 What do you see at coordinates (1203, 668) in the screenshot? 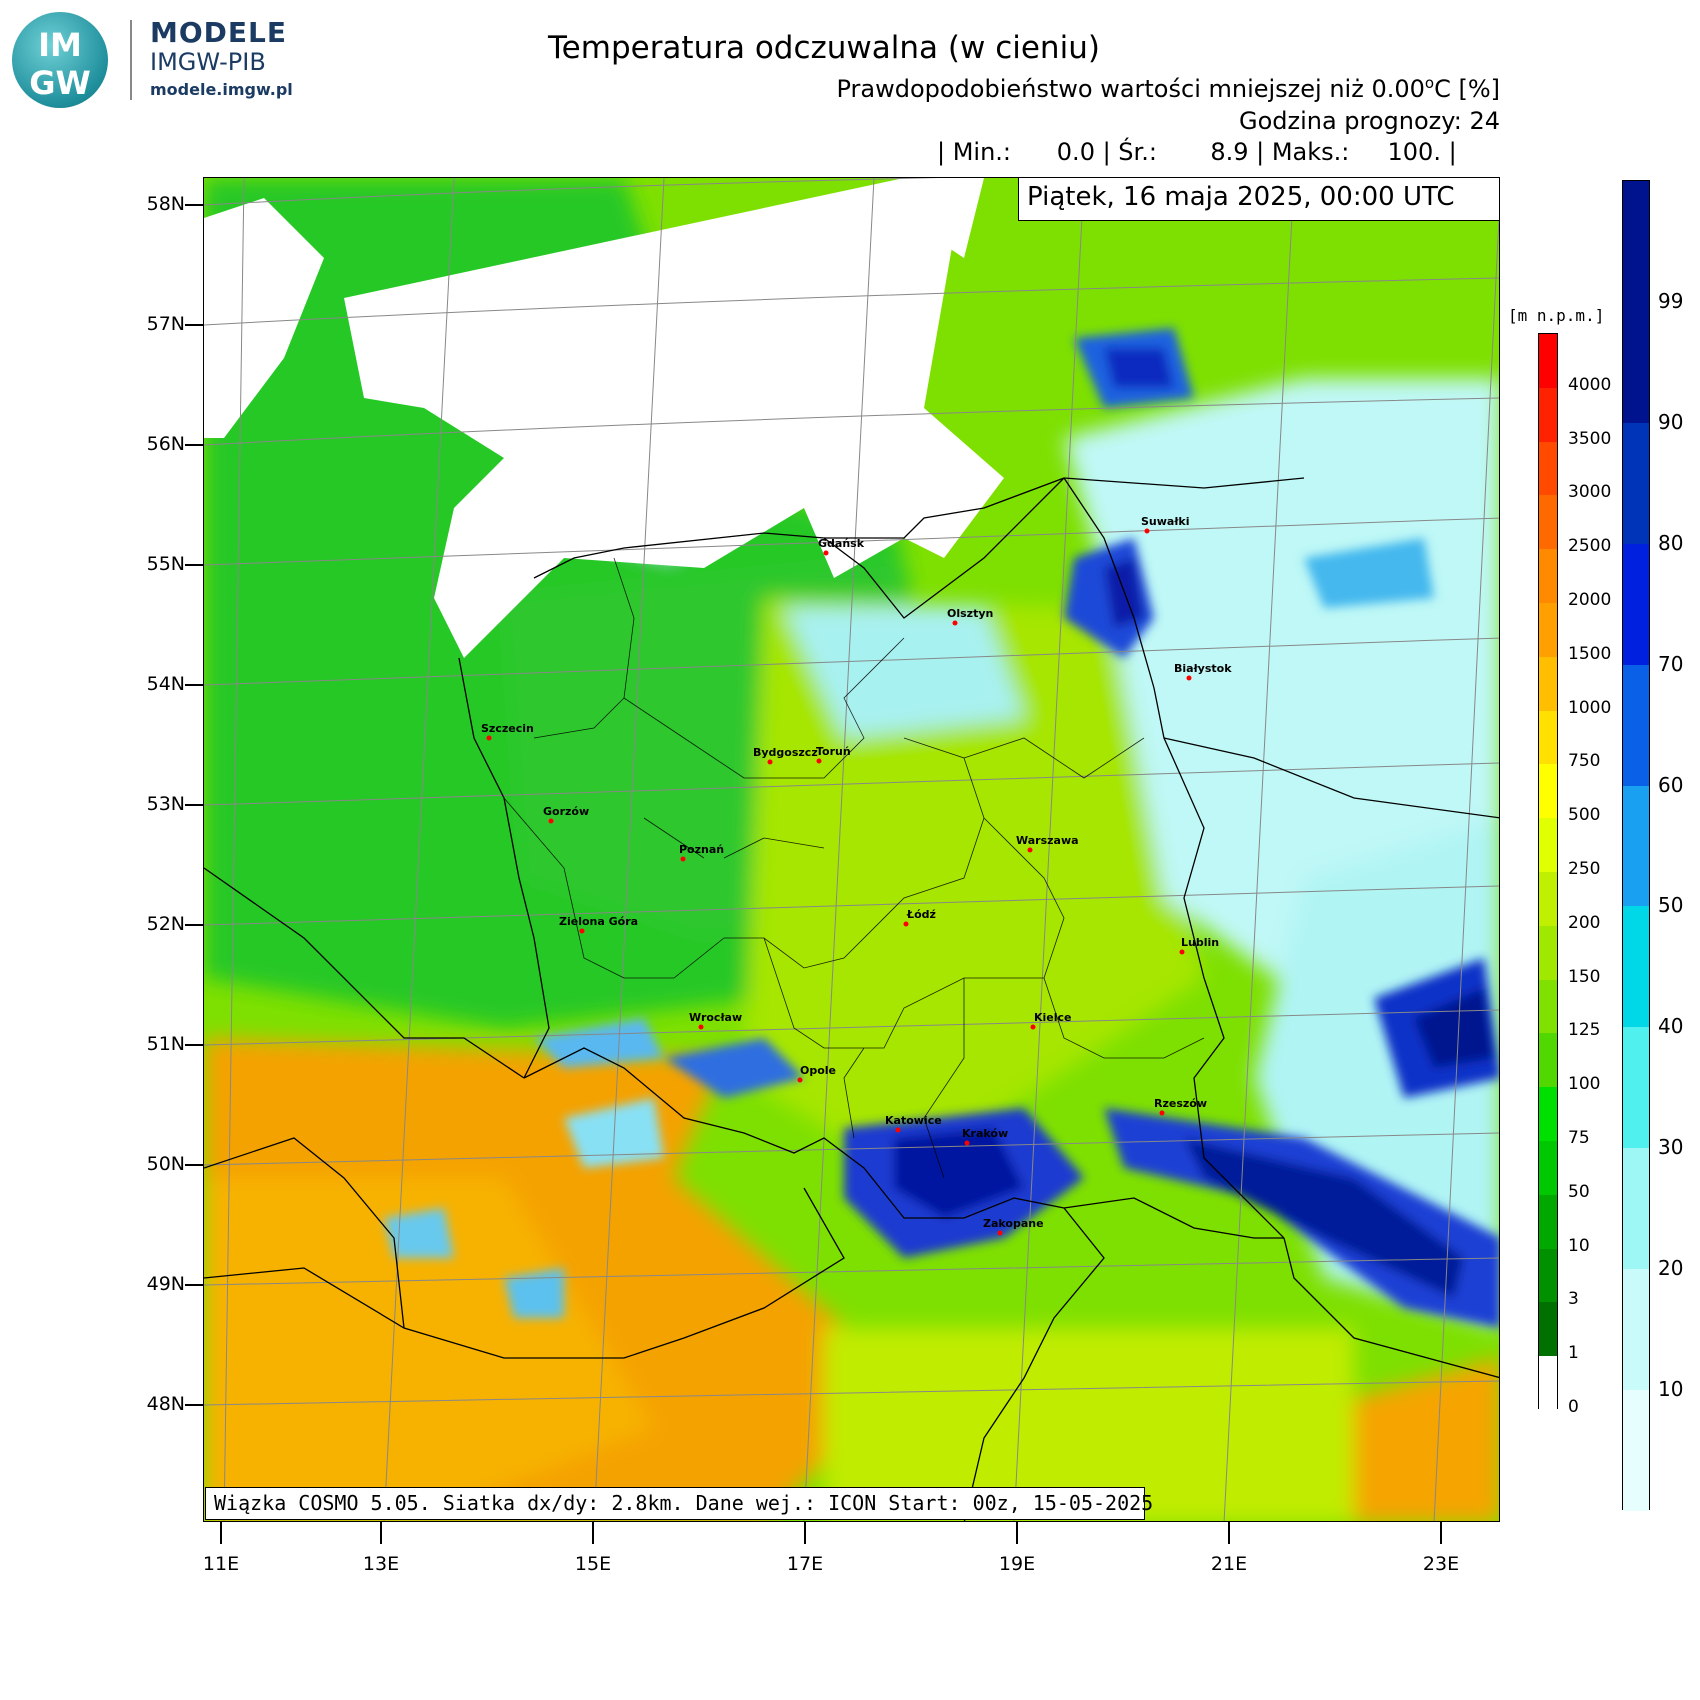
I see `svg-text: Białystok` at bounding box center [1203, 668].